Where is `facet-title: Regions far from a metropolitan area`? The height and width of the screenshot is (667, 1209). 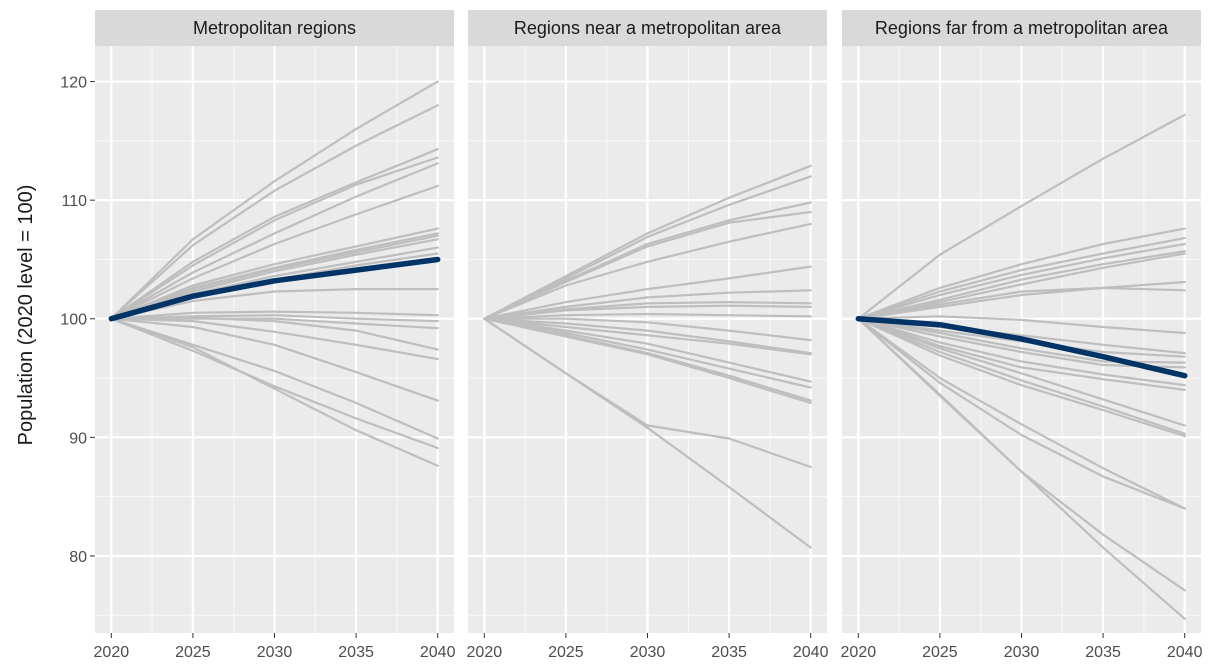
facet-title: Regions far from a metropolitan area is located at coordinates (1022, 28).